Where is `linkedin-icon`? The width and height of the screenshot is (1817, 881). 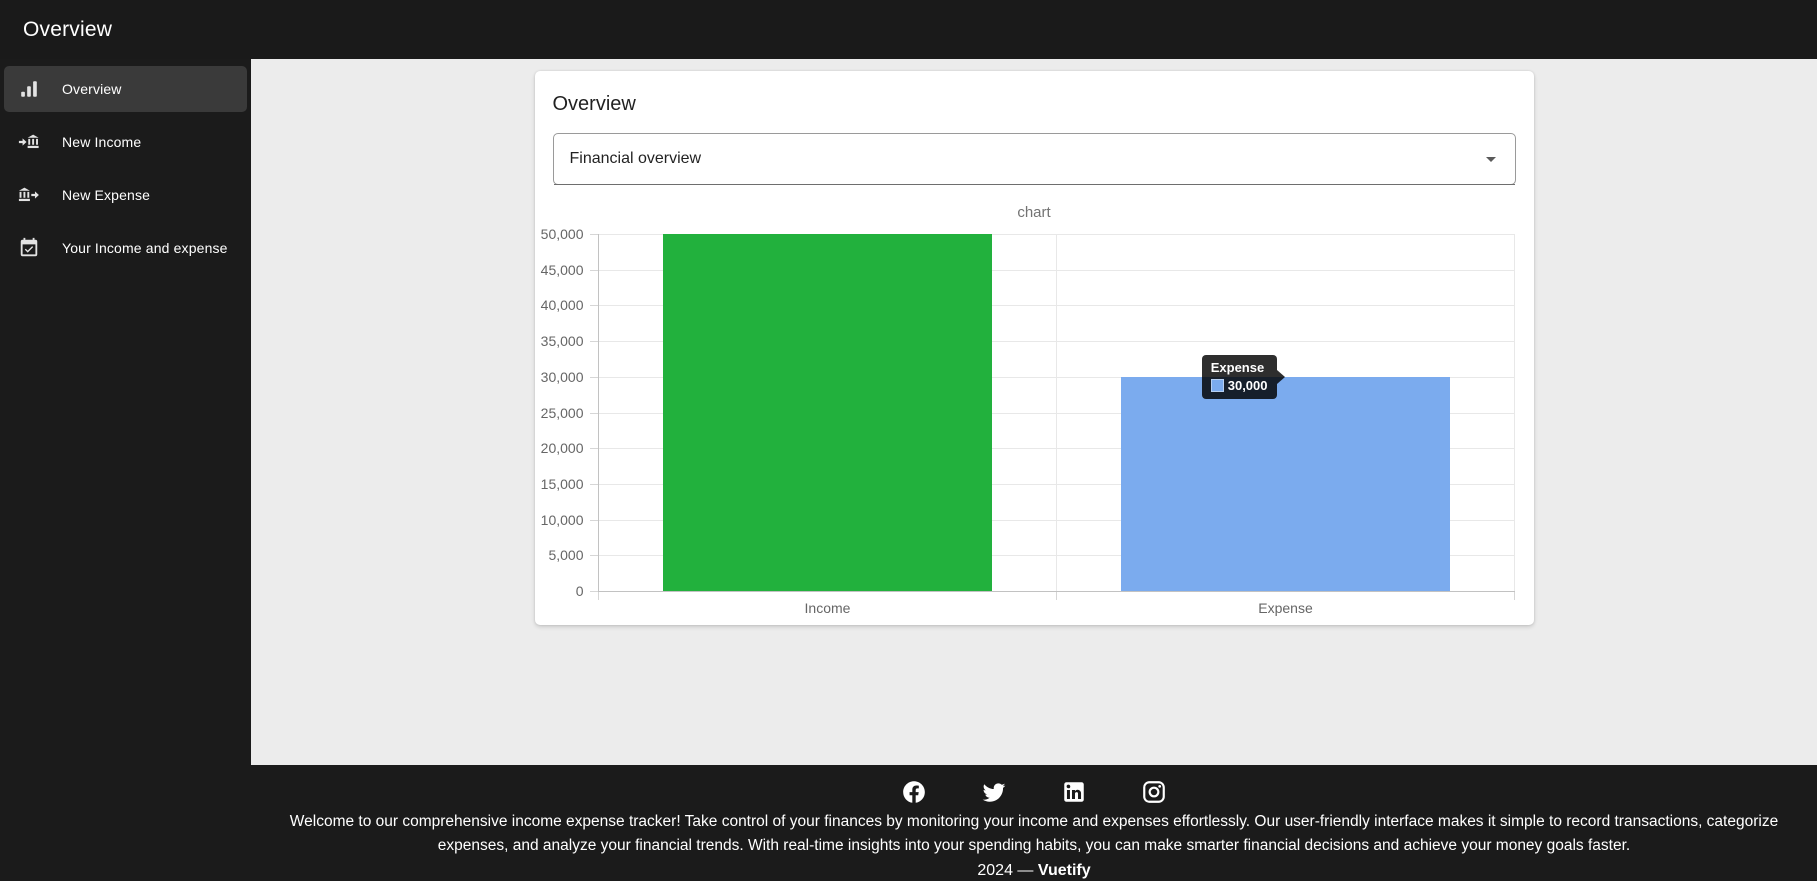
linkedin-icon is located at coordinates (1074, 792).